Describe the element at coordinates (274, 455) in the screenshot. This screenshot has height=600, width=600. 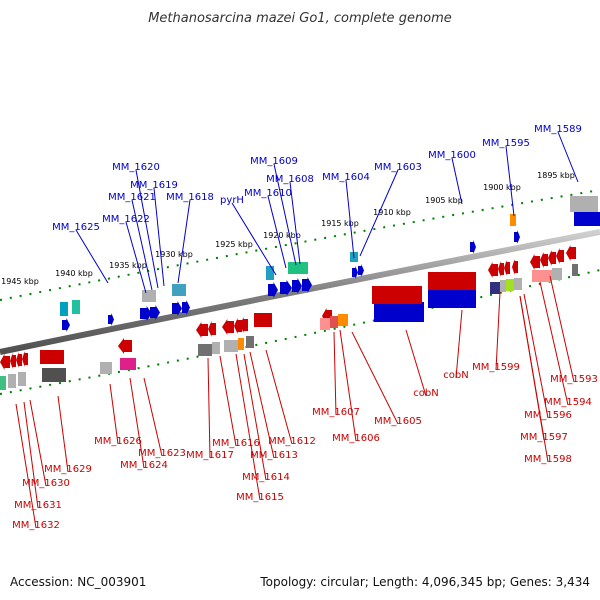
I see `gene-label: MM_1613` at that location.